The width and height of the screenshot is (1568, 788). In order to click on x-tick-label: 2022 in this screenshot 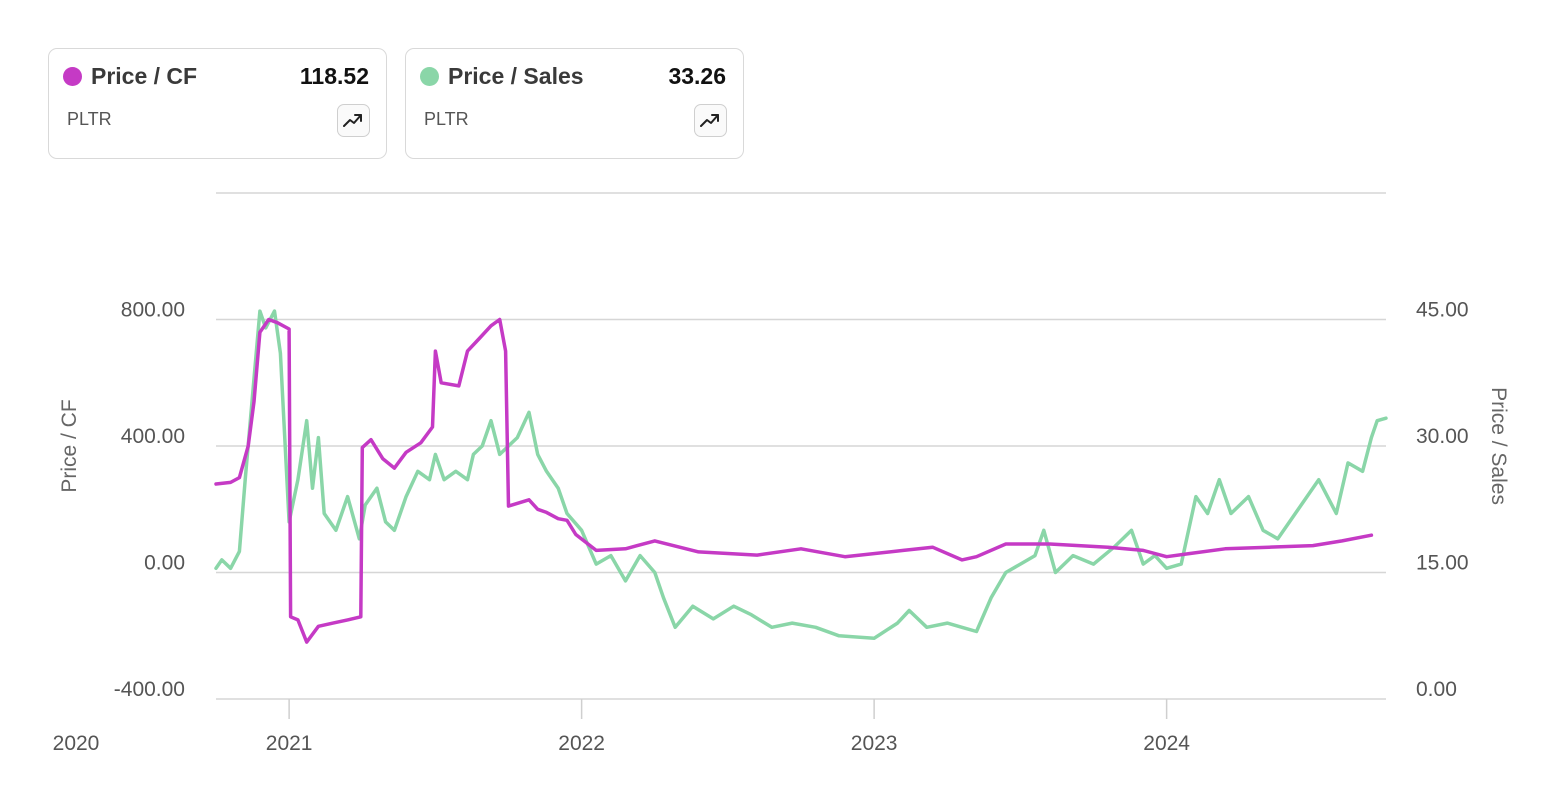, I will do `click(581, 743)`.